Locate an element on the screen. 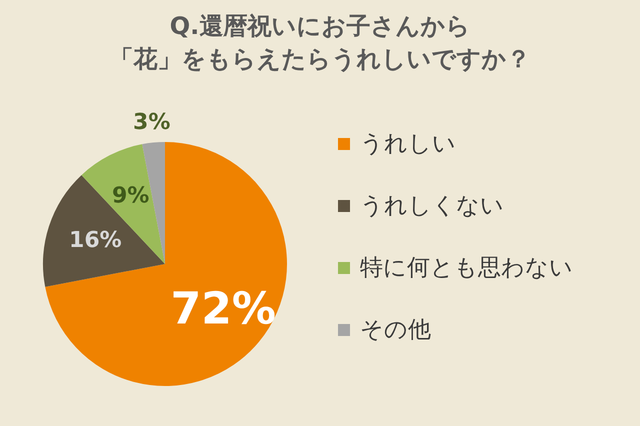 The image size is (640, 426). data-label: 3% is located at coordinates (151, 122).